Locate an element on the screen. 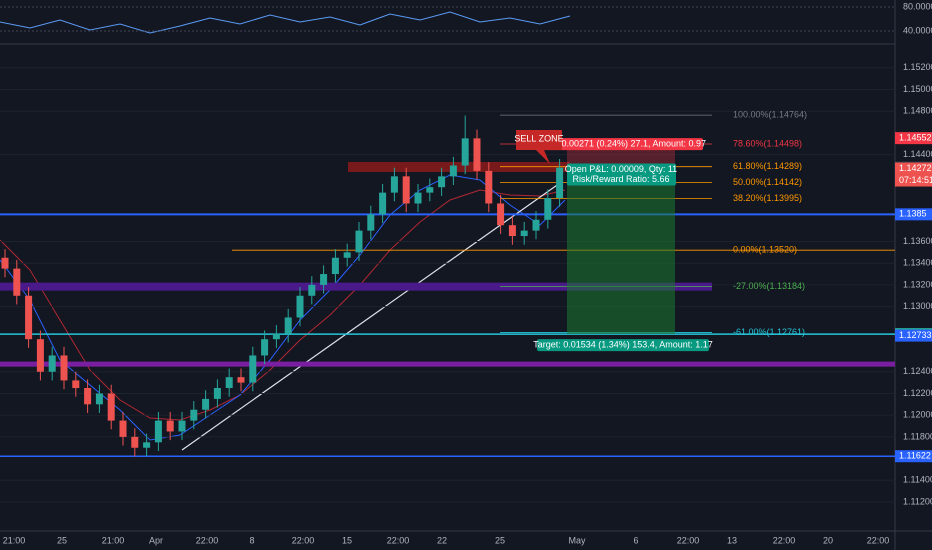 The height and width of the screenshot is (550, 932). countdown-label: 07:14:51 is located at coordinates (915, 180).